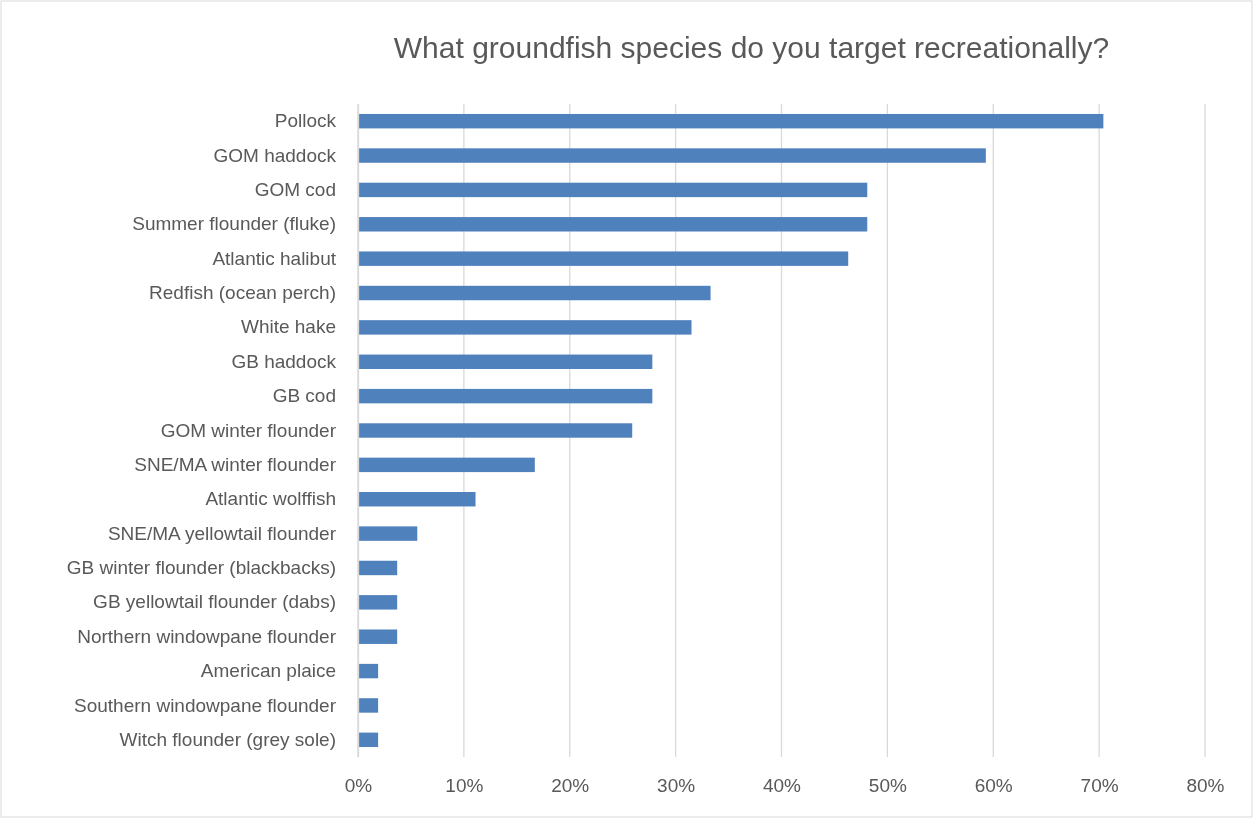 The image size is (1253, 818). Describe the element at coordinates (284, 361) in the screenshot. I see `y-tick-label: GB haddock` at that location.